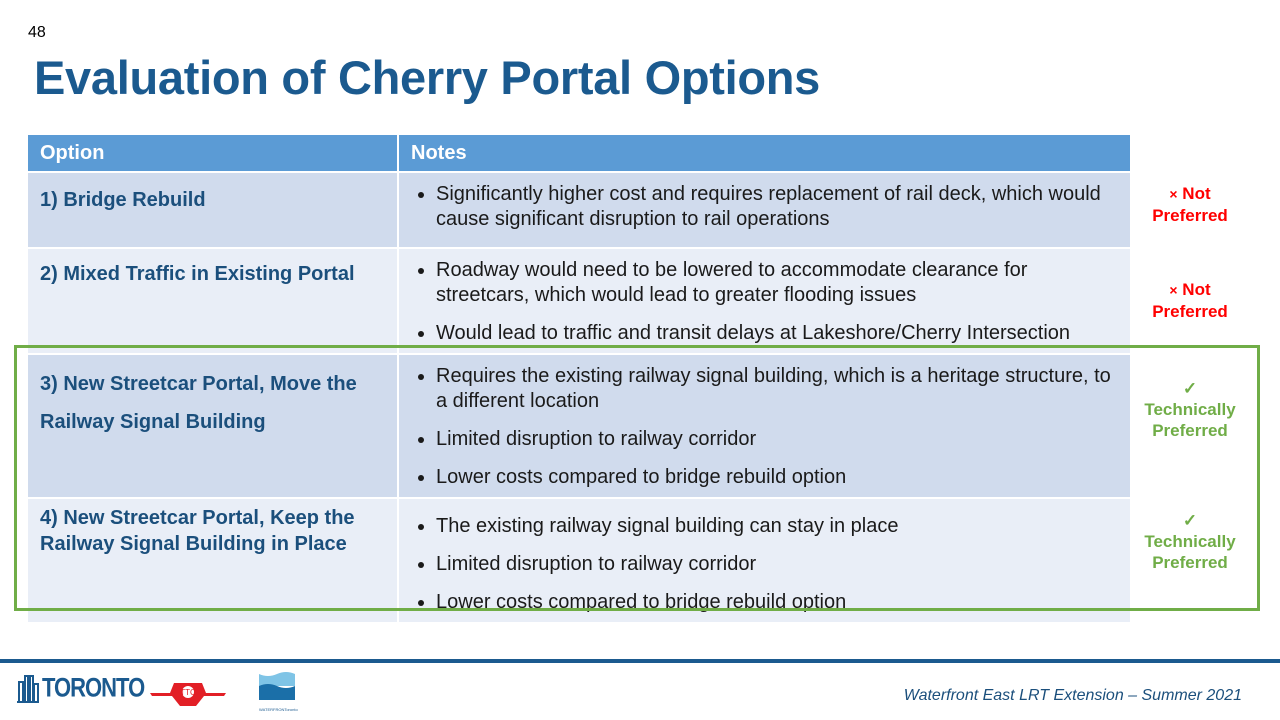 This screenshot has width=1280, height=720. Describe the element at coordinates (213, 210) in the screenshot. I see `option-name: 1) Bridge Rebuild` at that location.